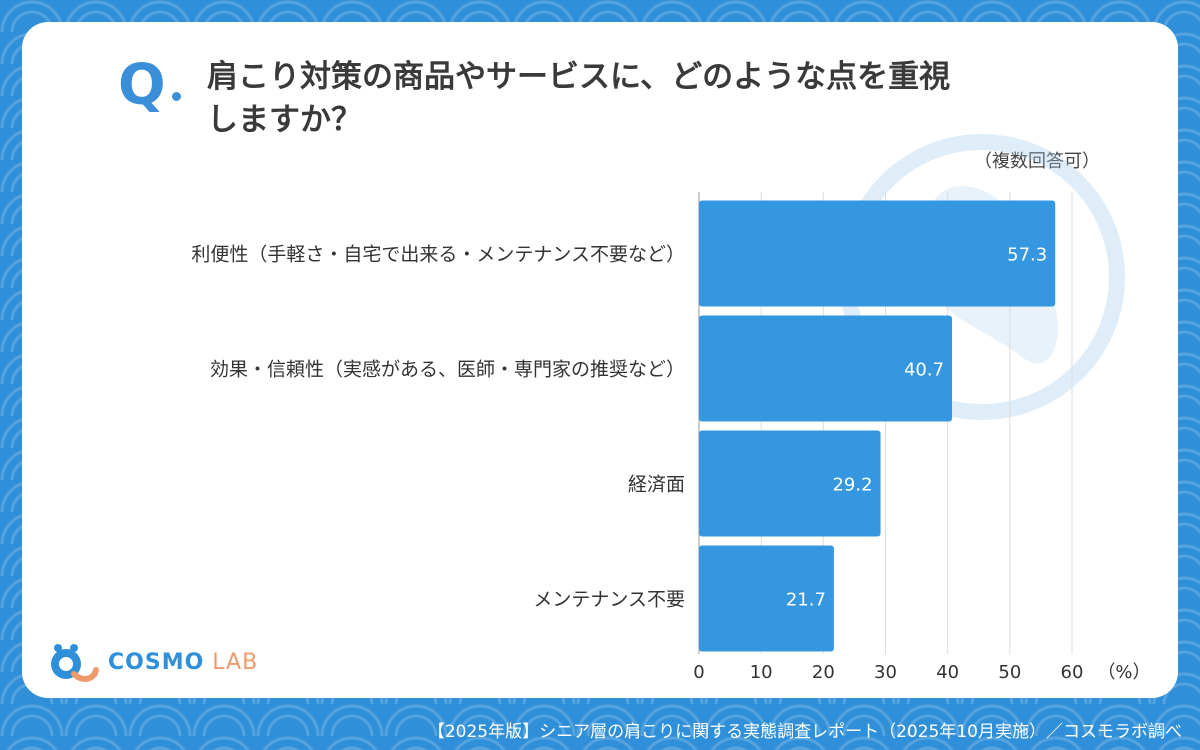 This screenshot has width=1200, height=750. I want to click on question-mark-dot, so click(176, 96).